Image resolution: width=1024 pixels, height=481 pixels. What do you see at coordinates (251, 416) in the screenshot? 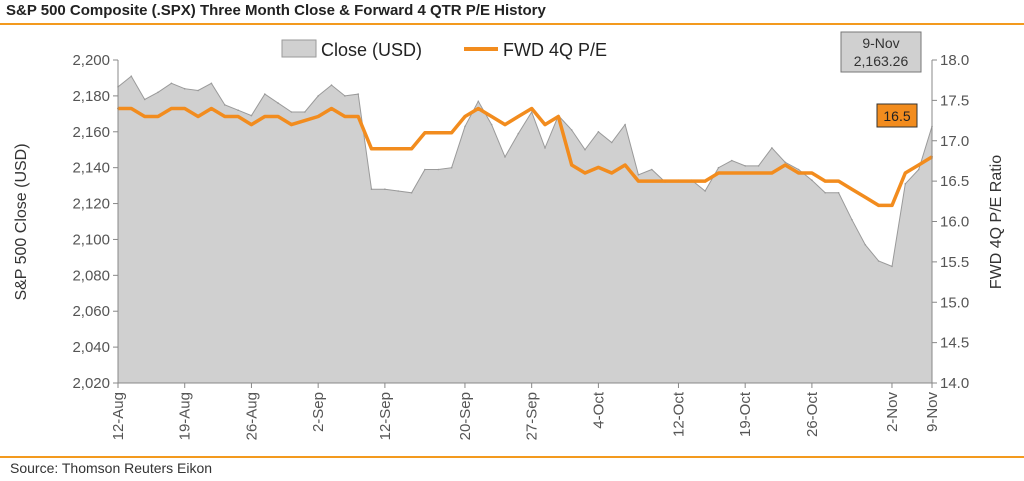
I see `x-tick-label: 26-Aug` at bounding box center [251, 416].